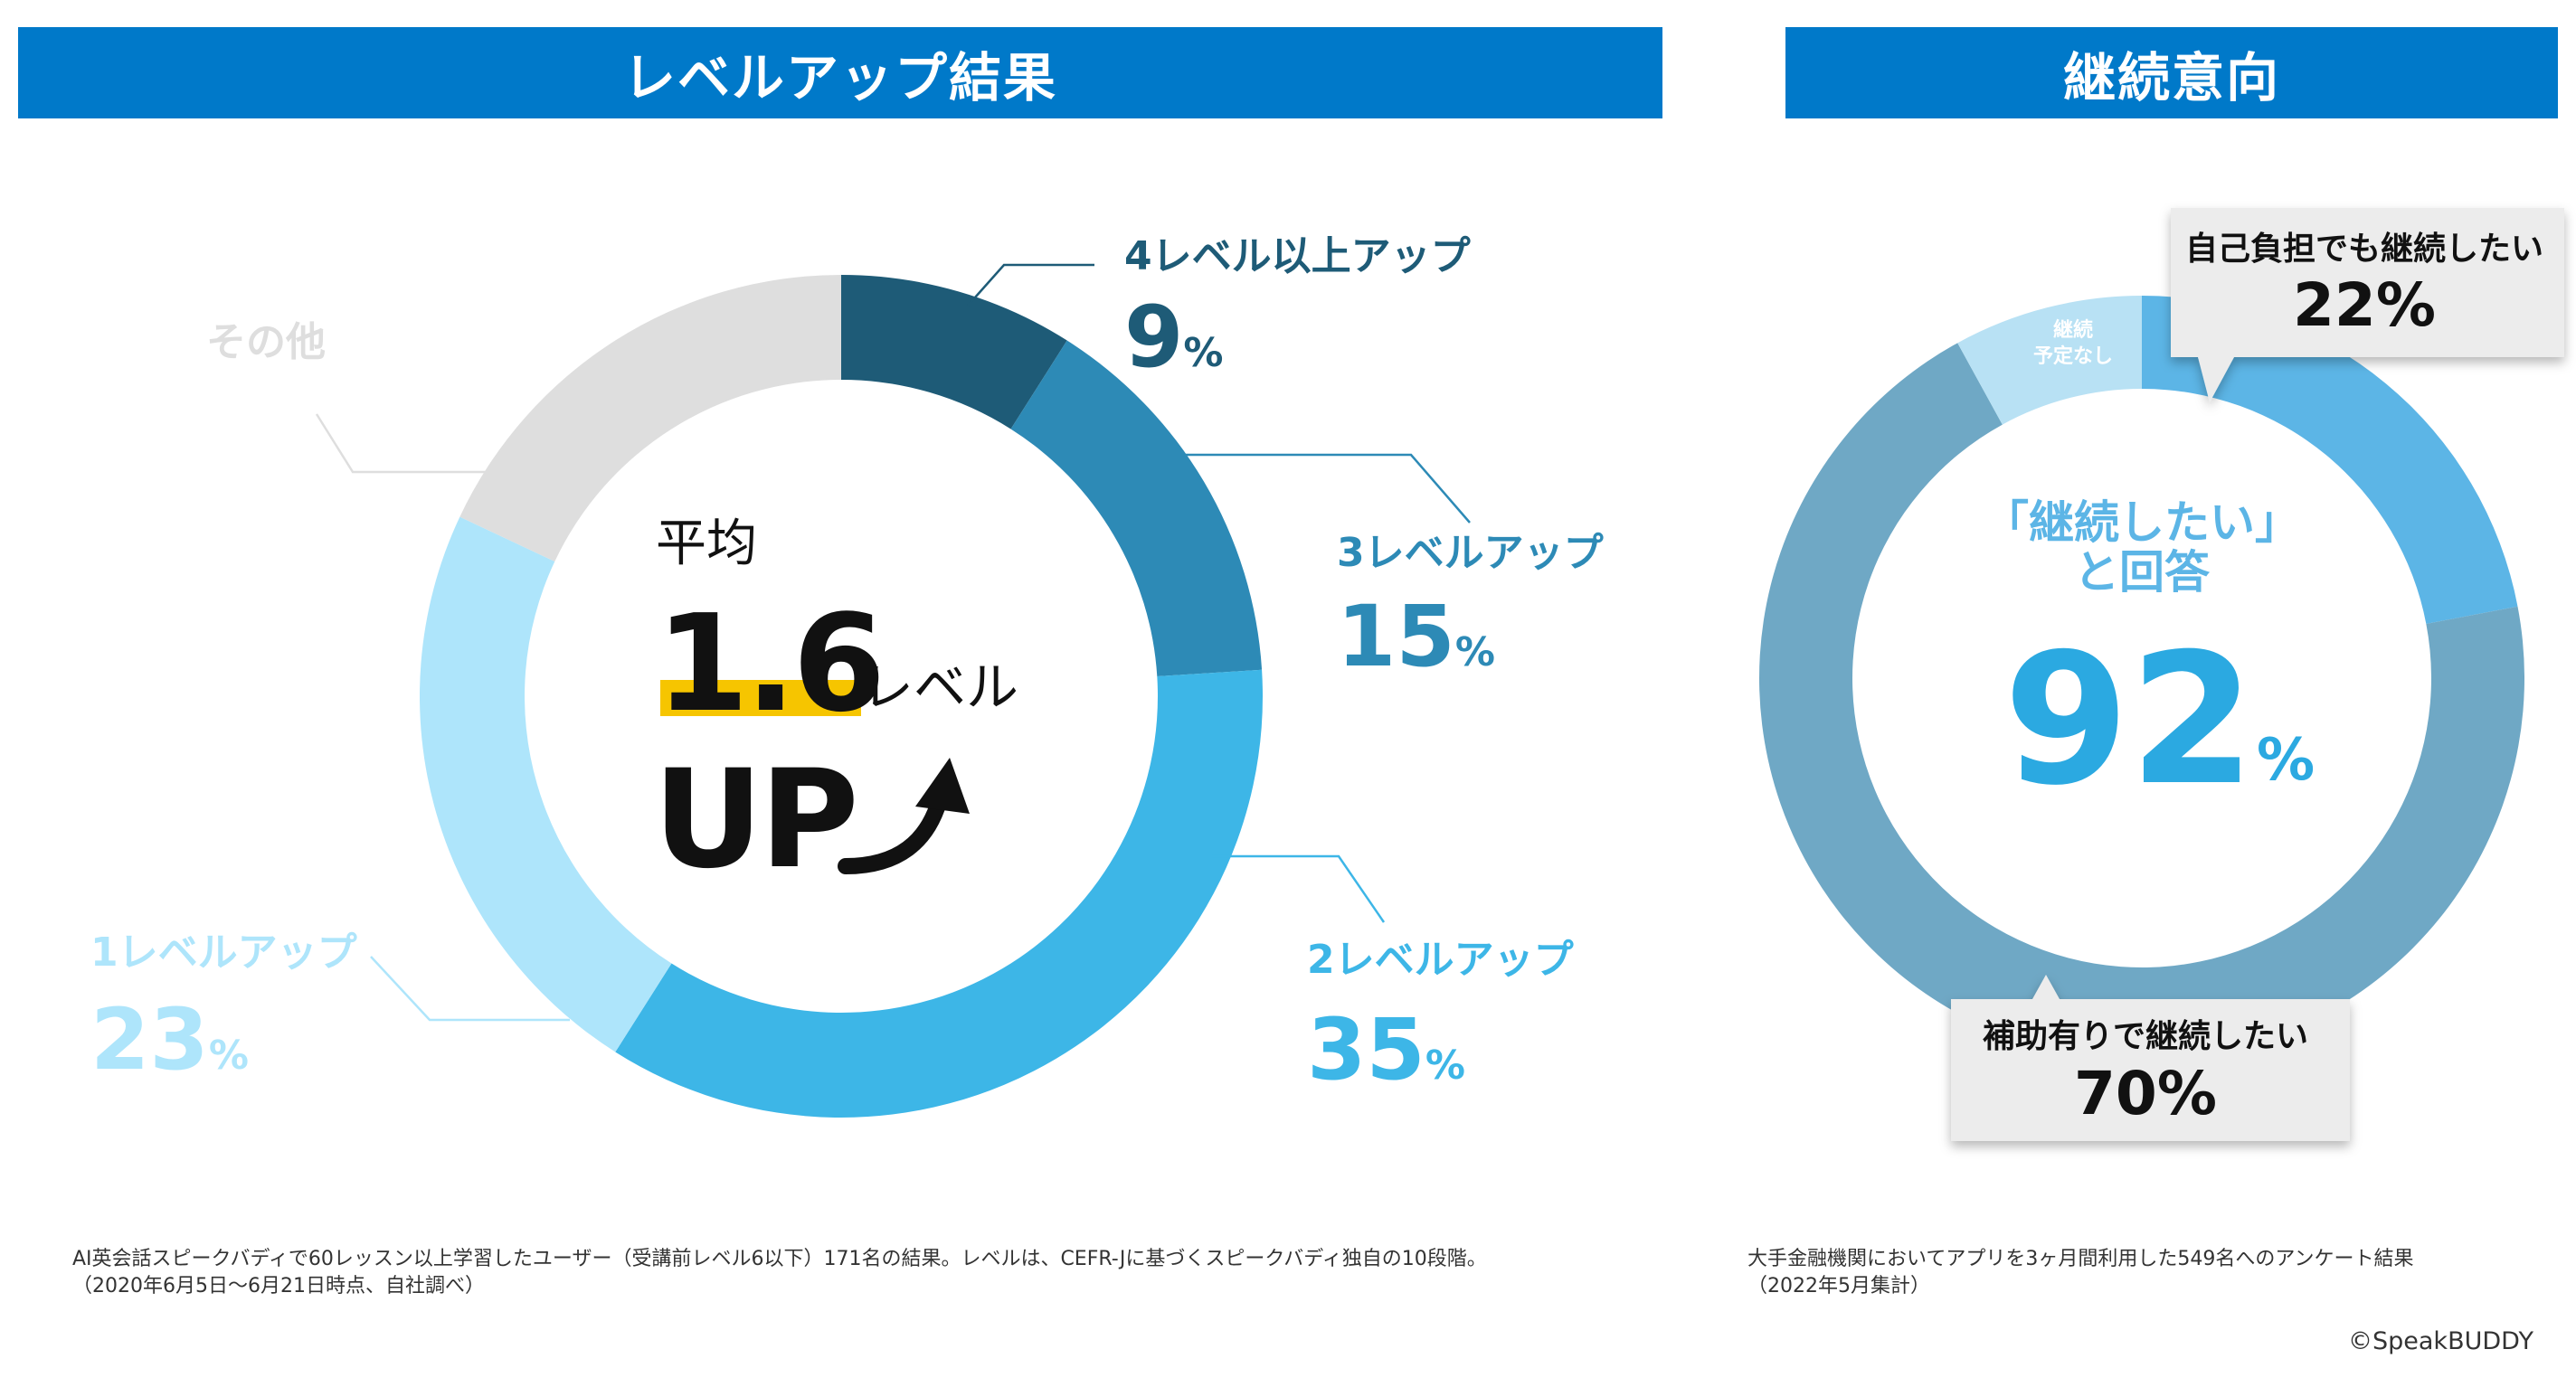 The height and width of the screenshot is (1387, 2576). What do you see at coordinates (404, 443) in the screenshot?
I see `leader-line-other` at bounding box center [404, 443].